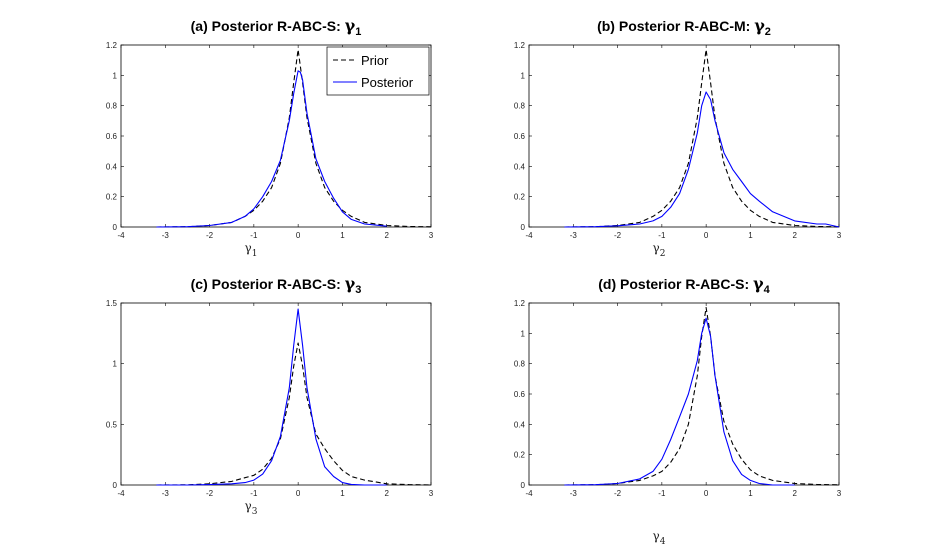  Describe the element at coordinates (663, 541) in the screenshot. I see `x-label-subscript: 4` at that location.